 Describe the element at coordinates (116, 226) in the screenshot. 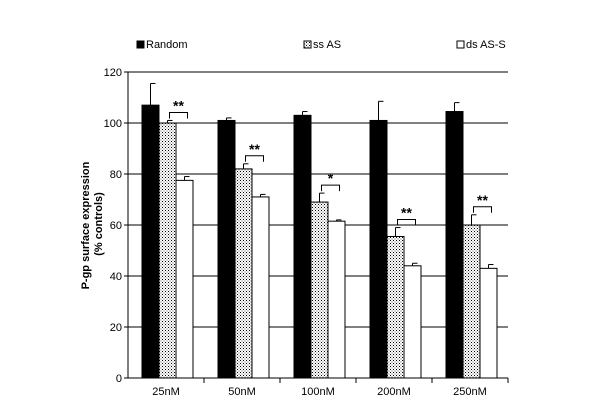

I see `y-tick-label: 60` at that location.